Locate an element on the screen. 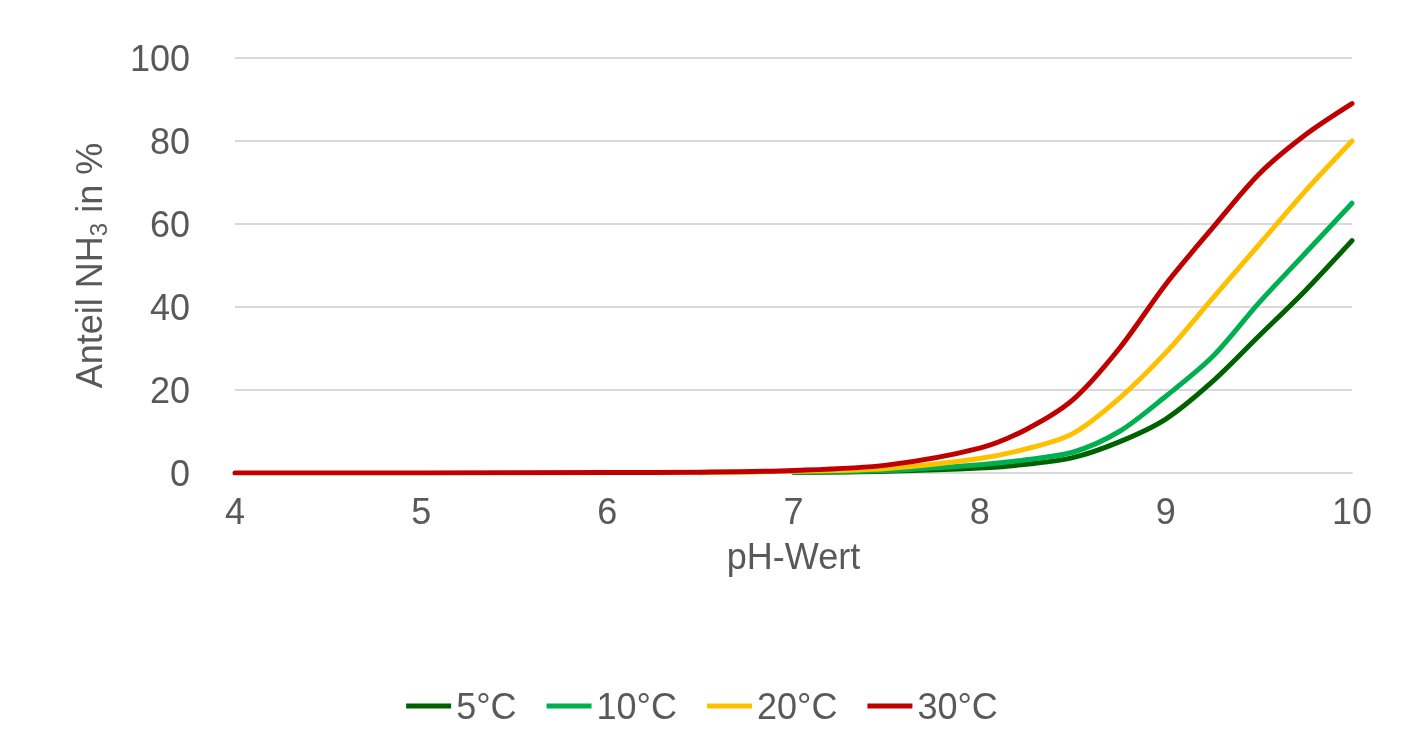  y-tick-label: 0 is located at coordinates (179, 473).